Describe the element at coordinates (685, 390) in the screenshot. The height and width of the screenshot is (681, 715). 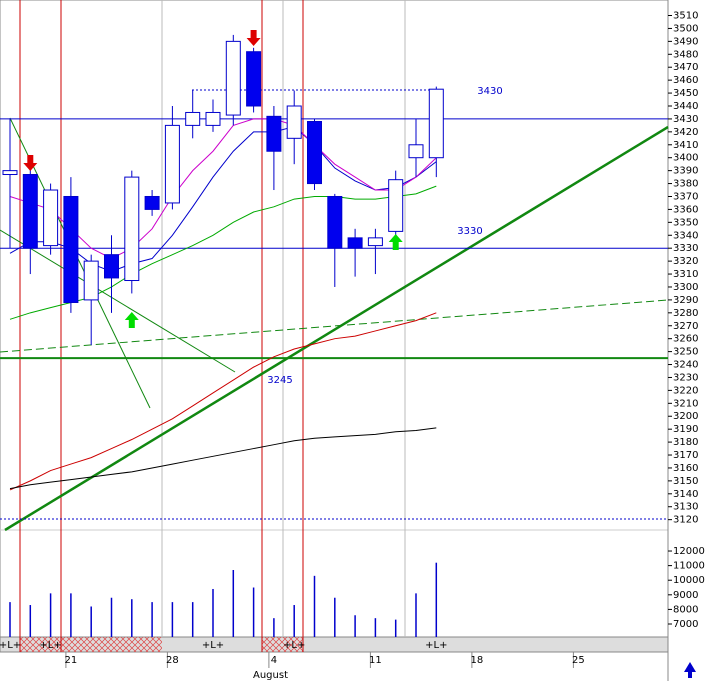
I see `y-tick-label: 3220` at that location.